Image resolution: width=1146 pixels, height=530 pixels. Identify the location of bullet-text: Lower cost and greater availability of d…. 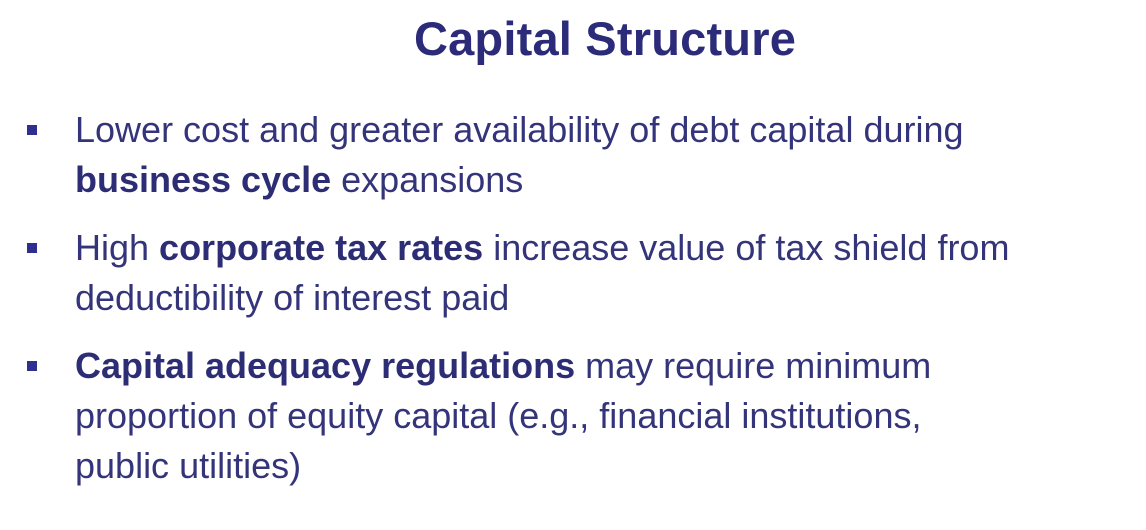
(519, 129).